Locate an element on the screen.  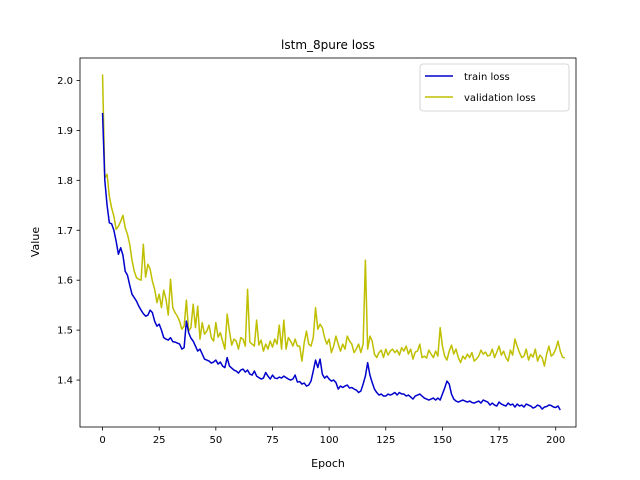
y-tick-label: 1.9 is located at coordinates (65, 131).